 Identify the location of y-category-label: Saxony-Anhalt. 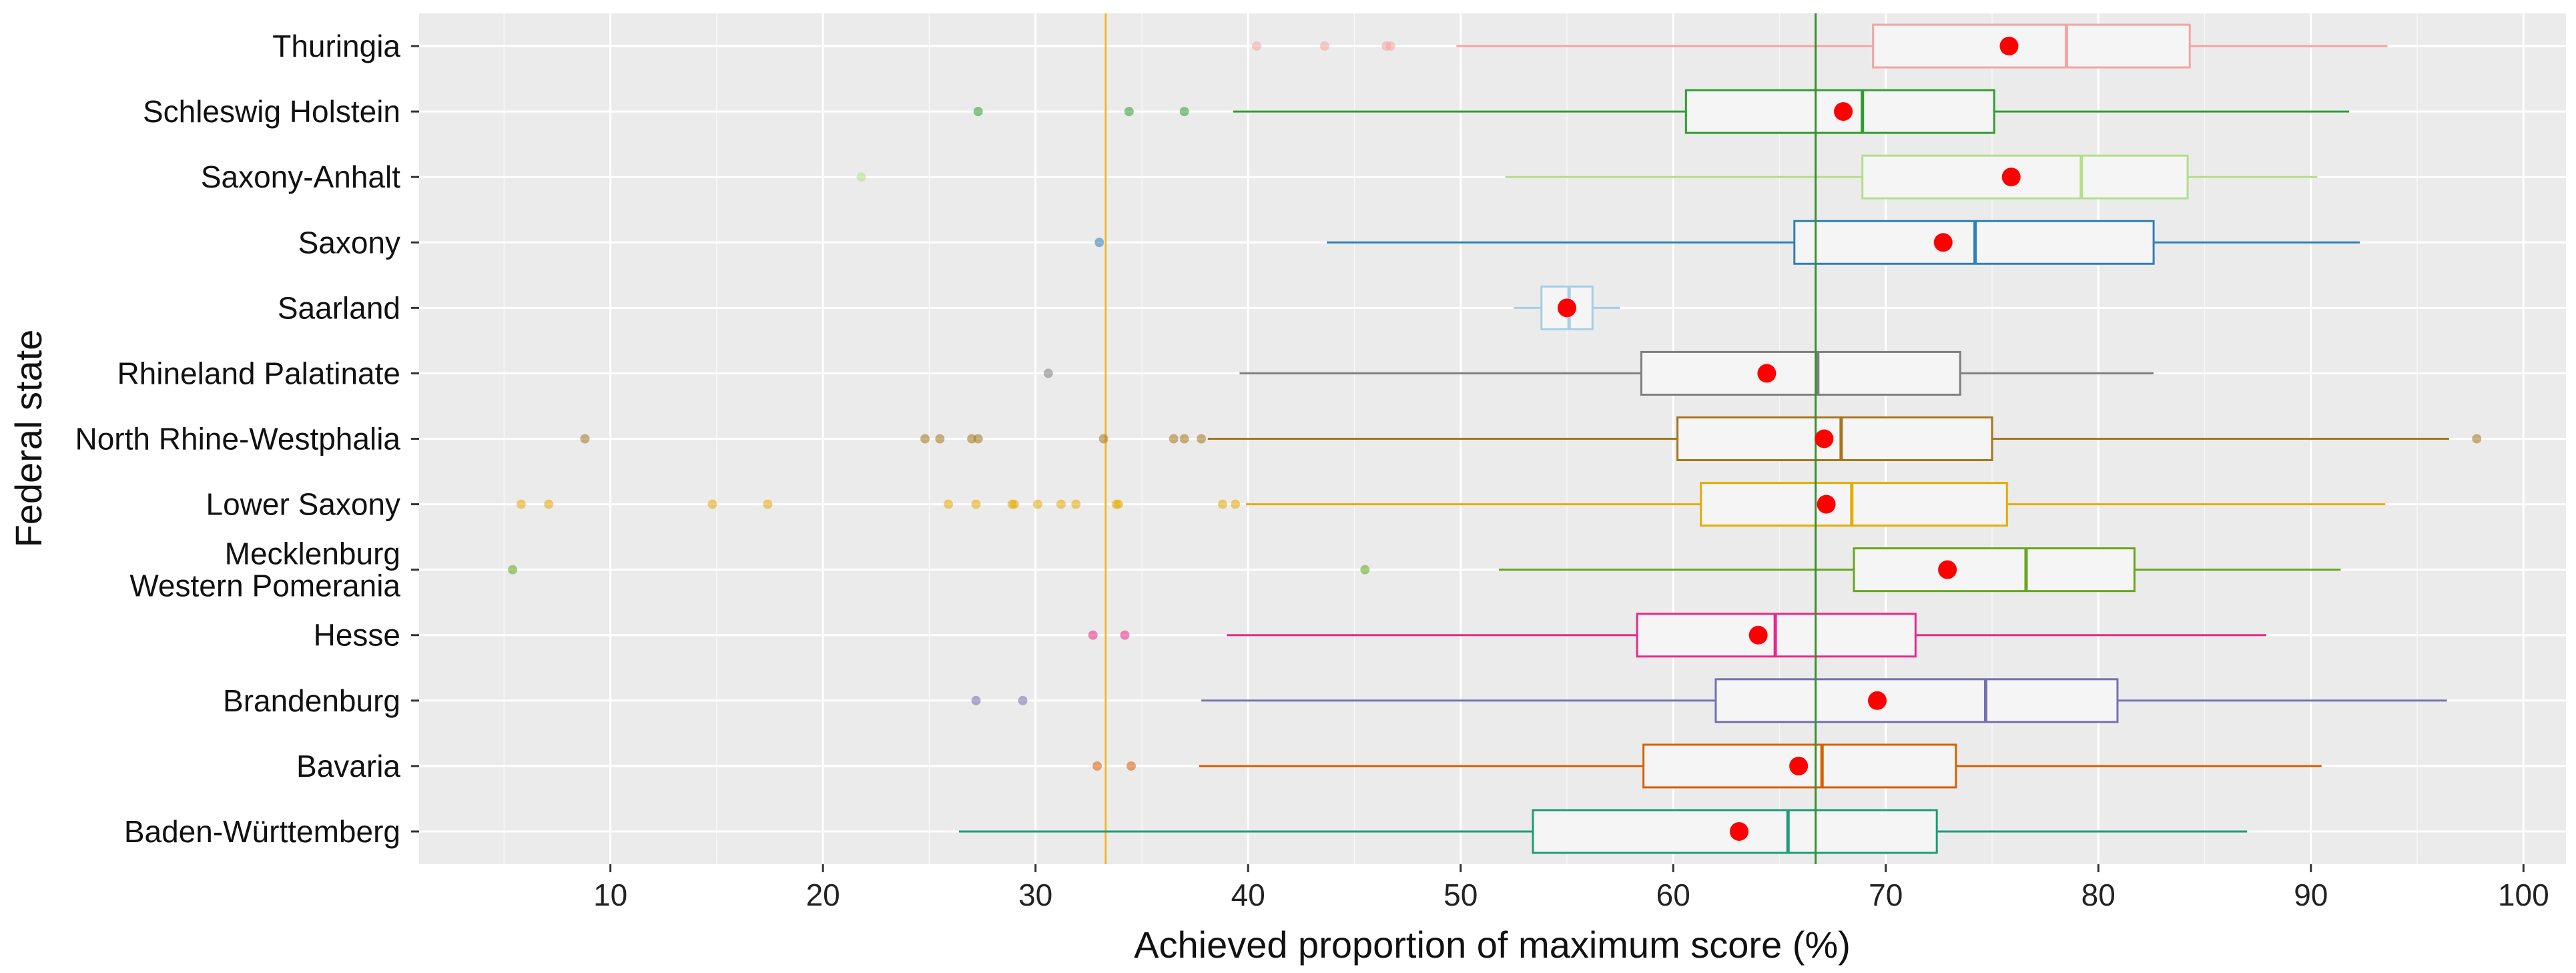
(300, 176).